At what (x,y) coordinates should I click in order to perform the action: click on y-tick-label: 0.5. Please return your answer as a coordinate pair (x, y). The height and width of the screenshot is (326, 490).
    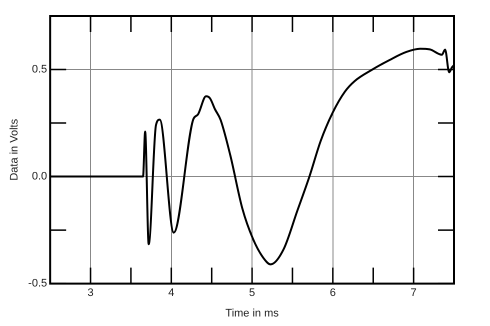
    Looking at the image, I should click on (40, 70).